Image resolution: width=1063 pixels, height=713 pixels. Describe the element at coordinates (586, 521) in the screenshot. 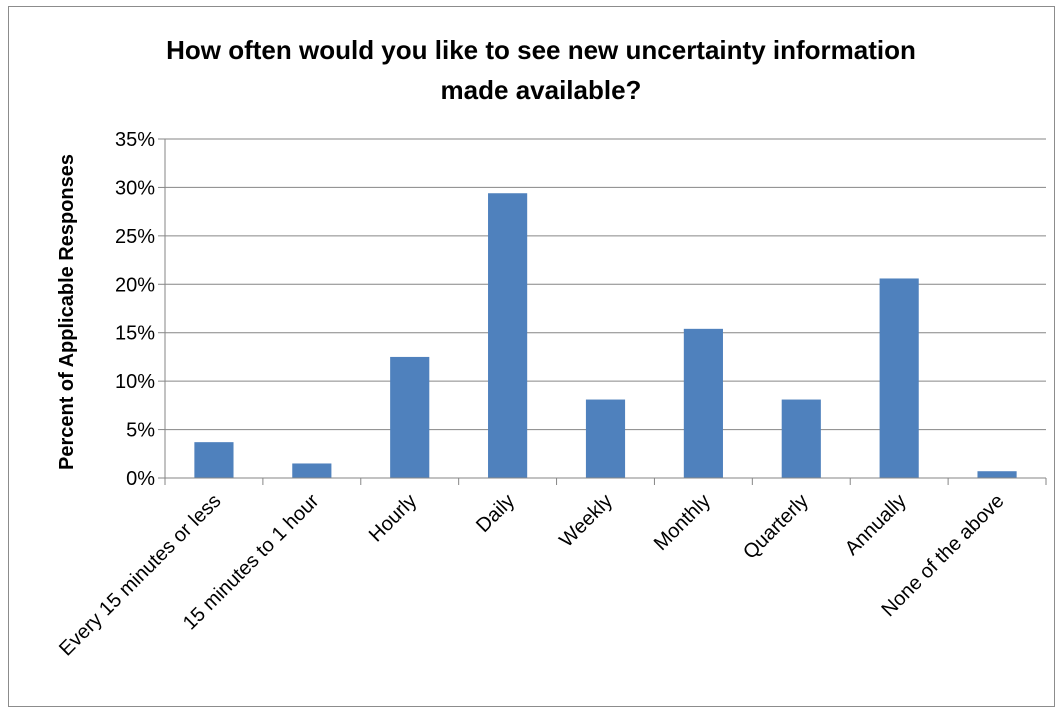

I see `x-category-label: Weekly` at that location.